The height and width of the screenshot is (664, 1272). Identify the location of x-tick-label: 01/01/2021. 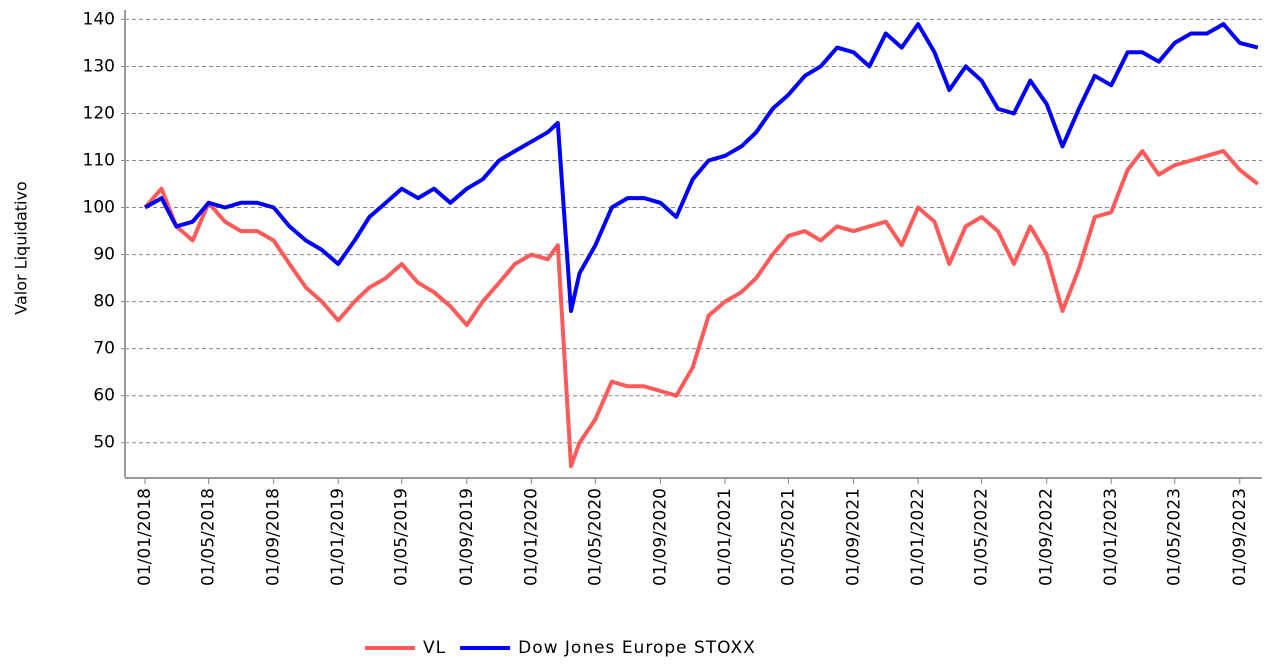
(725, 537).